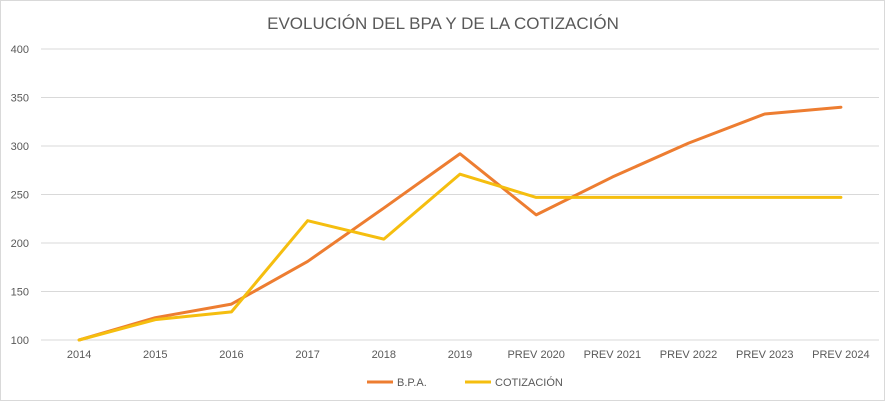 This screenshot has height=407, width=885. I want to click on y-tick-label: 200, so click(20, 244).